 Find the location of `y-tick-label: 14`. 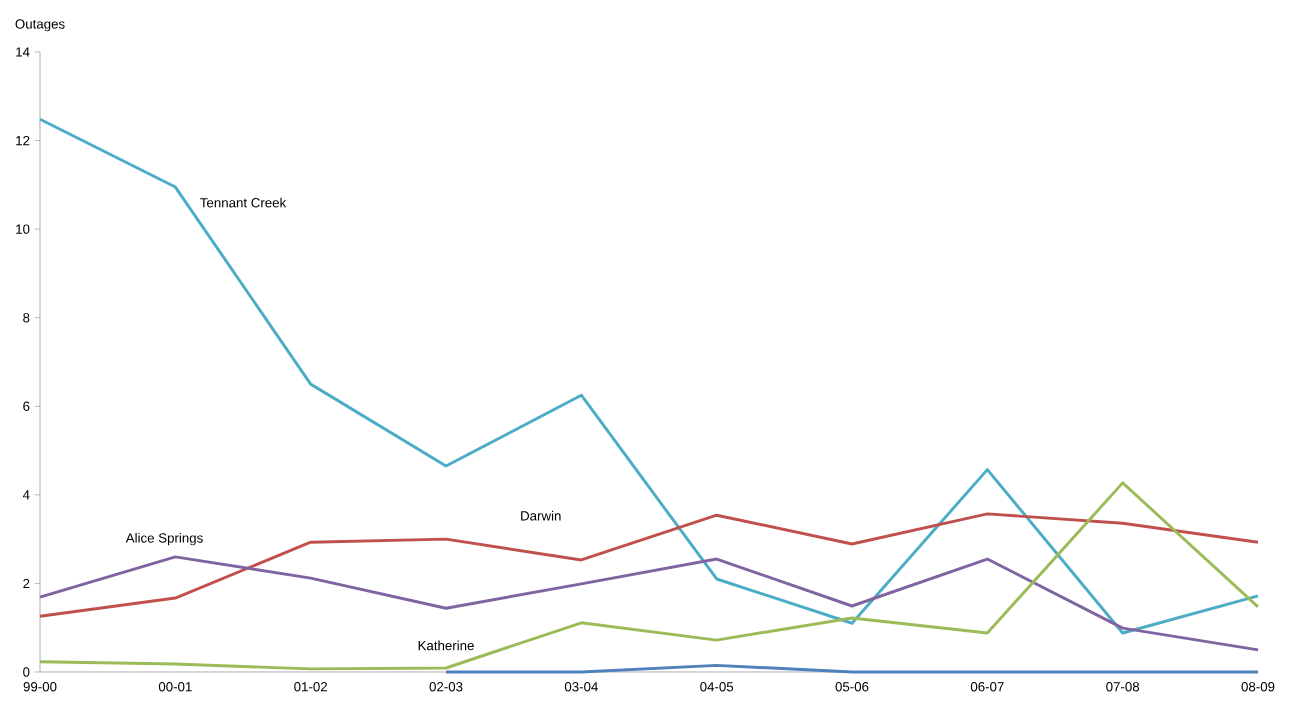

y-tick-label: 14 is located at coordinates (23, 52).